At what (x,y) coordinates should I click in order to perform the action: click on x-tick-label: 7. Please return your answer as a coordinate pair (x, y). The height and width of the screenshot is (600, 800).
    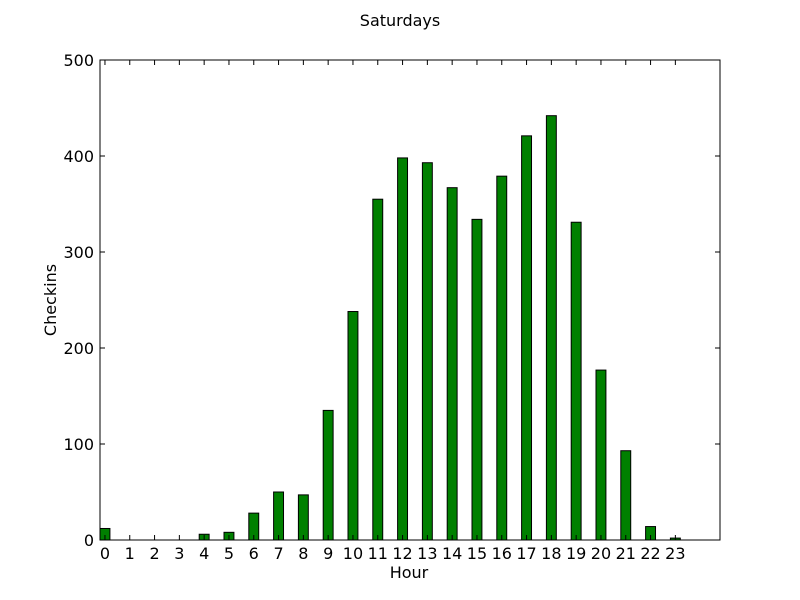
    Looking at the image, I should click on (278, 553).